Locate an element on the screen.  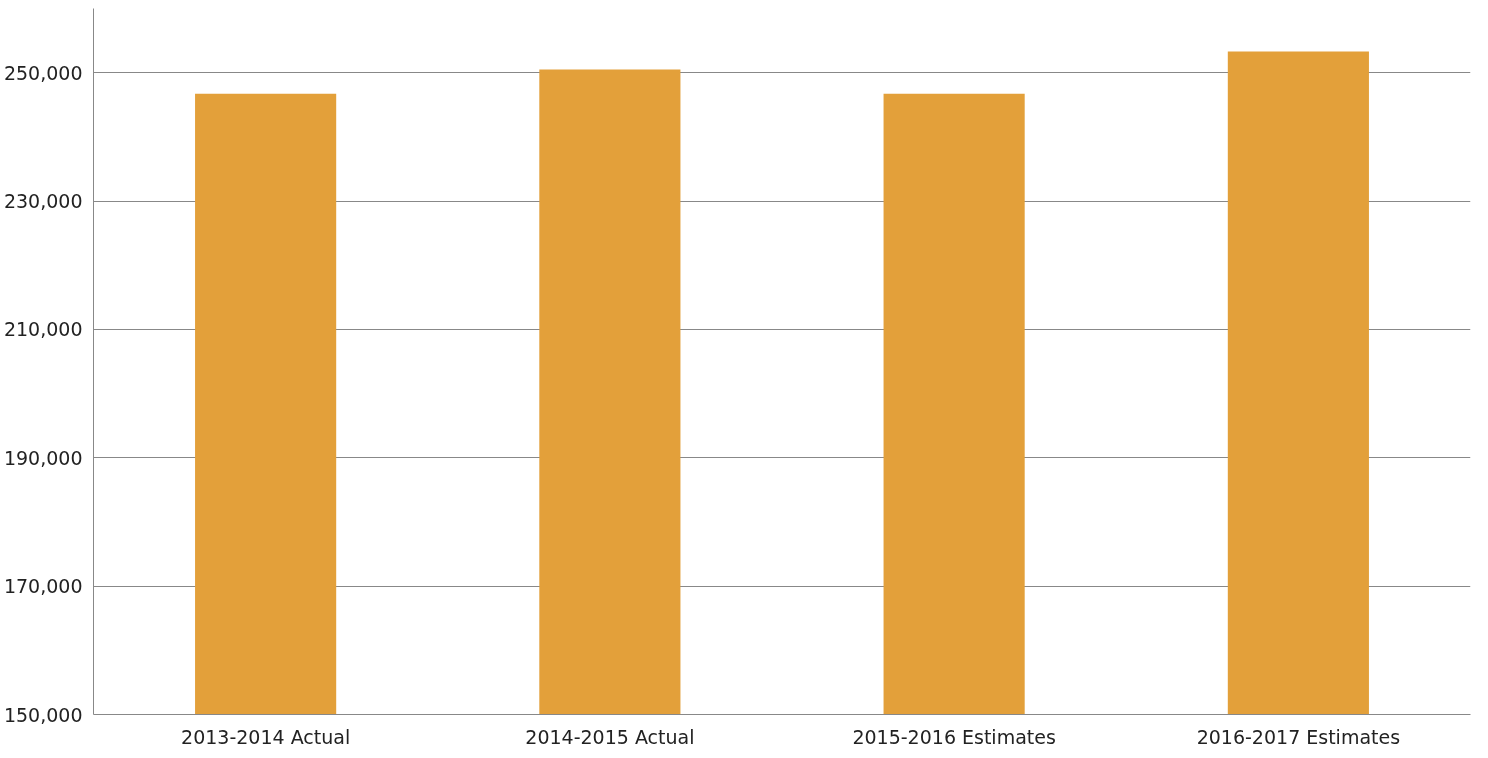
x-tick-label: 2015-2016 Estimates is located at coordinates (954, 736).